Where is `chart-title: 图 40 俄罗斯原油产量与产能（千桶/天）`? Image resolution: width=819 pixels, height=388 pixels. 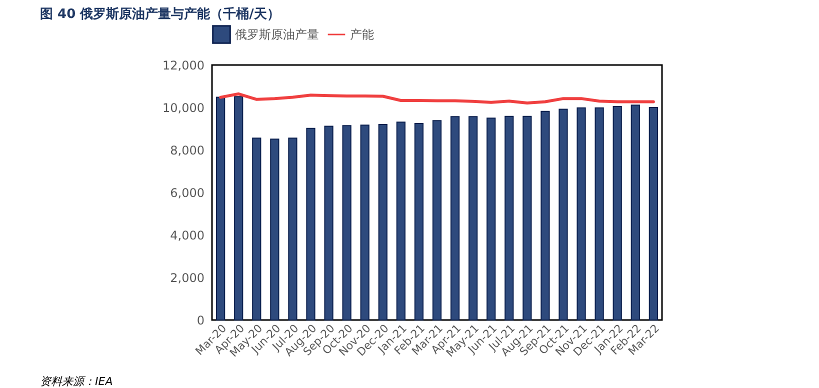 chart-title: 图 40 俄罗斯原油产量与产能（千桶/天） is located at coordinates (160, 14).